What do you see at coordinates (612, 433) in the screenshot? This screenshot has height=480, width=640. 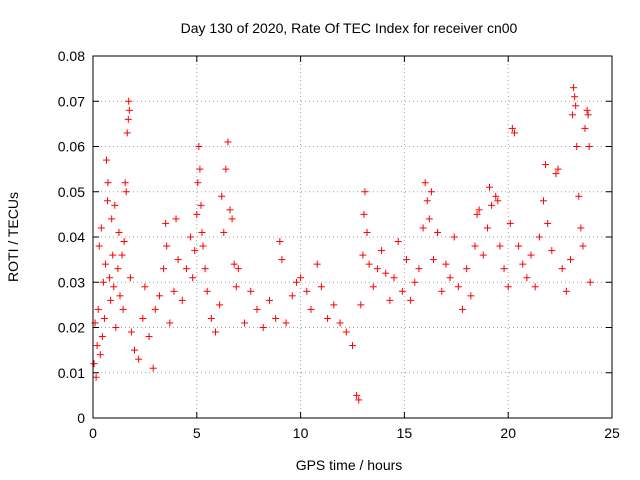 I see `x-tick-label: 25` at bounding box center [612, 433].